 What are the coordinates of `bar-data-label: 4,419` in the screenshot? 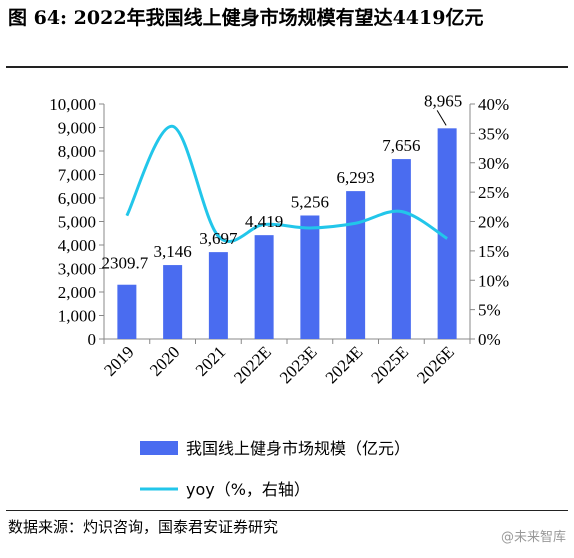 It's located at (264, 221).